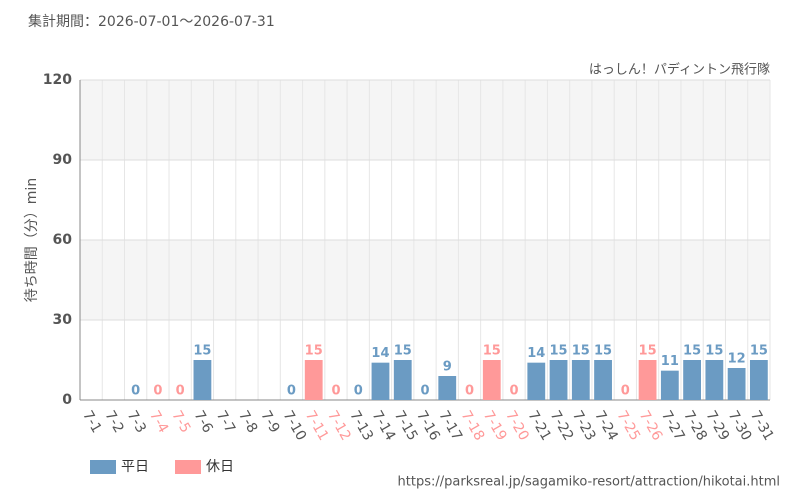 The image size is (800, 500). Describe the element at coordinates (220, 467) in the screenshot. I see `legend-label: 休日` at that location.